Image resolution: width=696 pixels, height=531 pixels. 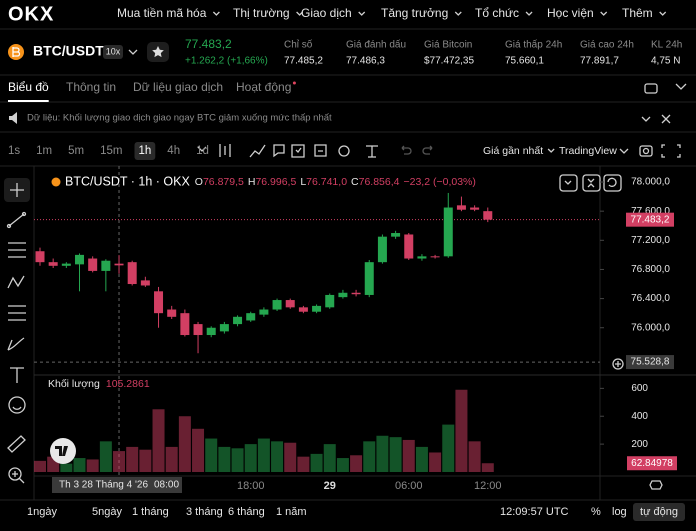 What do you see at coordinates (414, 13) in the screenshot?
I see `nav-item: Tăng trưởng` at bounding box center [414, 13].